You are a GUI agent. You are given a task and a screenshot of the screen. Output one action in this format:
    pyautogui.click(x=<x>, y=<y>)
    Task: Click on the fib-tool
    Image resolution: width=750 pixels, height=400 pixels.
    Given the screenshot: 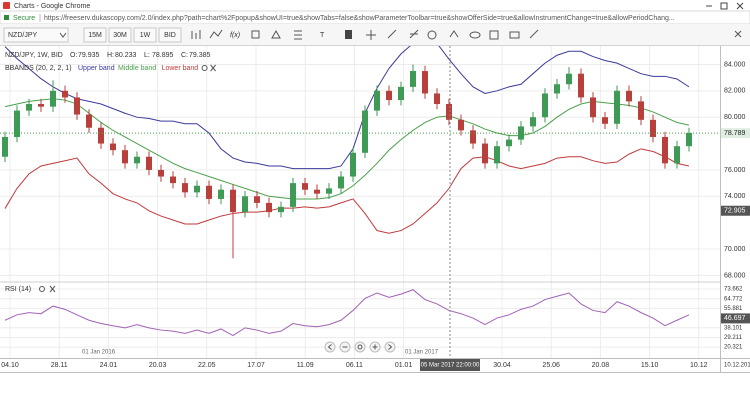 What is the action you would take?
    pyautogui.click(x=414, y=34)
    